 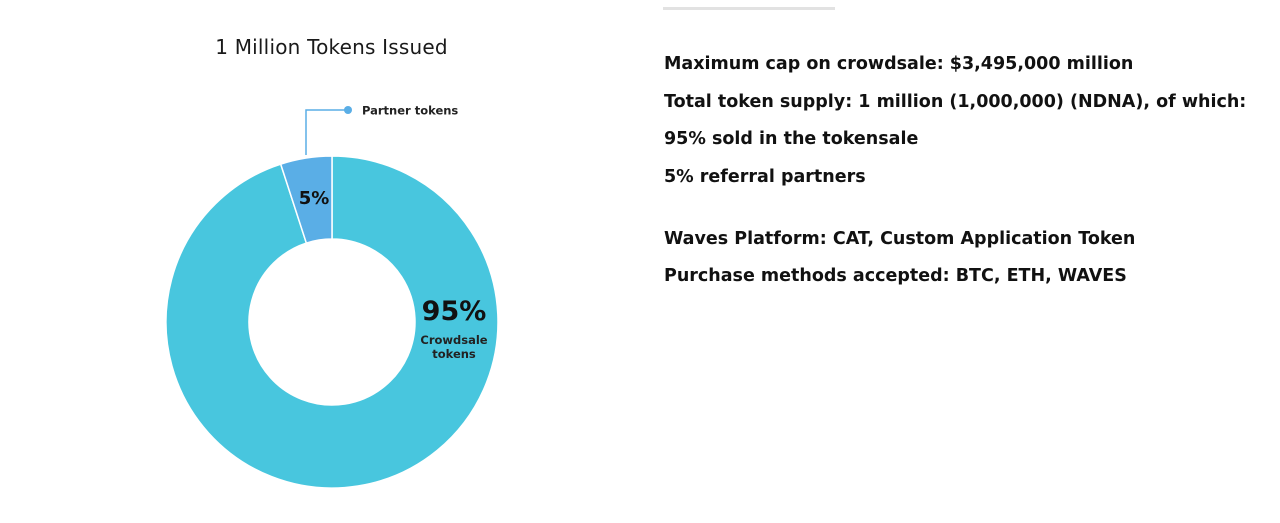 I want to click on slice-value-label-crowdsale: 95%, so click(x=454, y=311).